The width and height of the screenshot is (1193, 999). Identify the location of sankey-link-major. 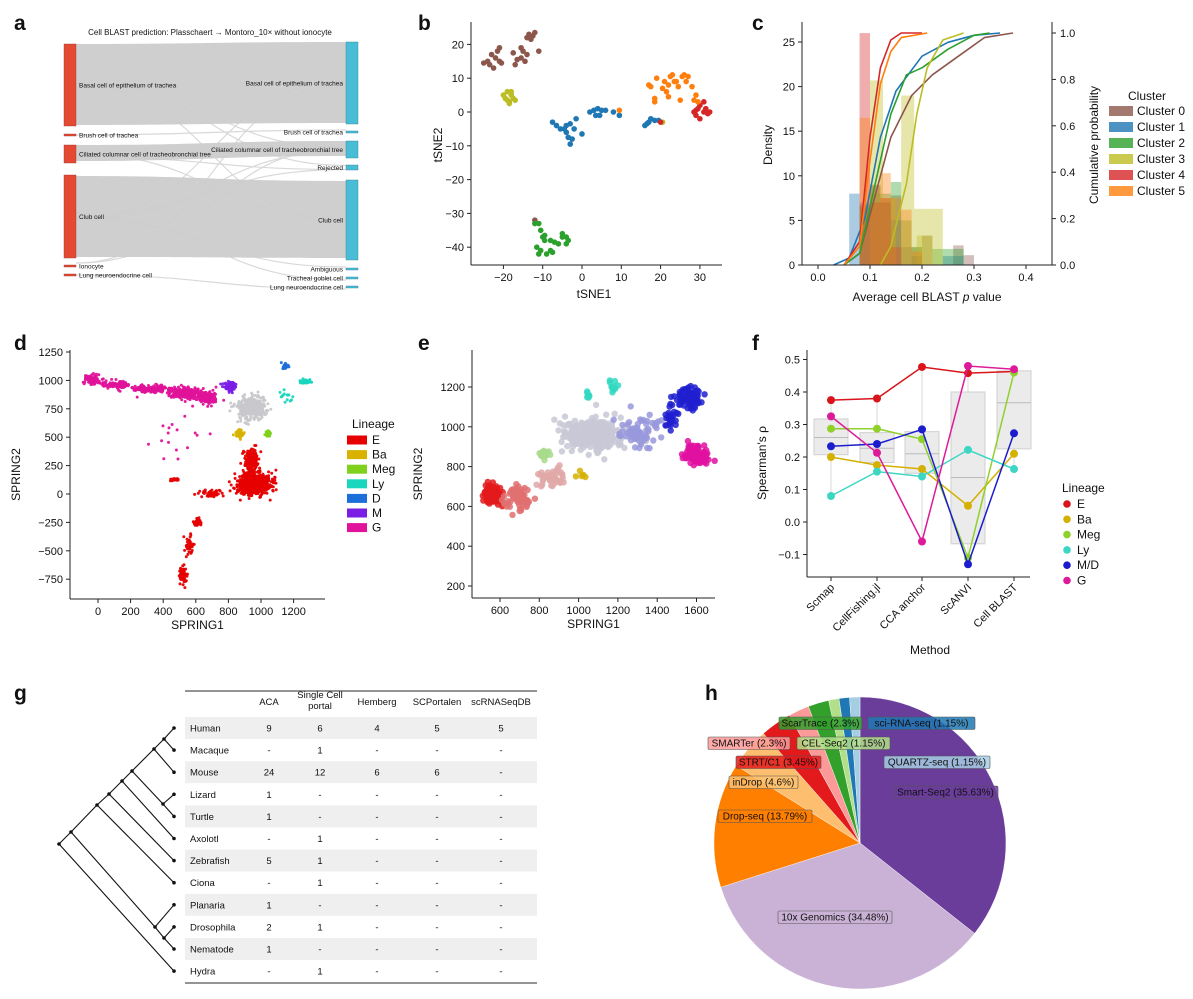
(211, 83).